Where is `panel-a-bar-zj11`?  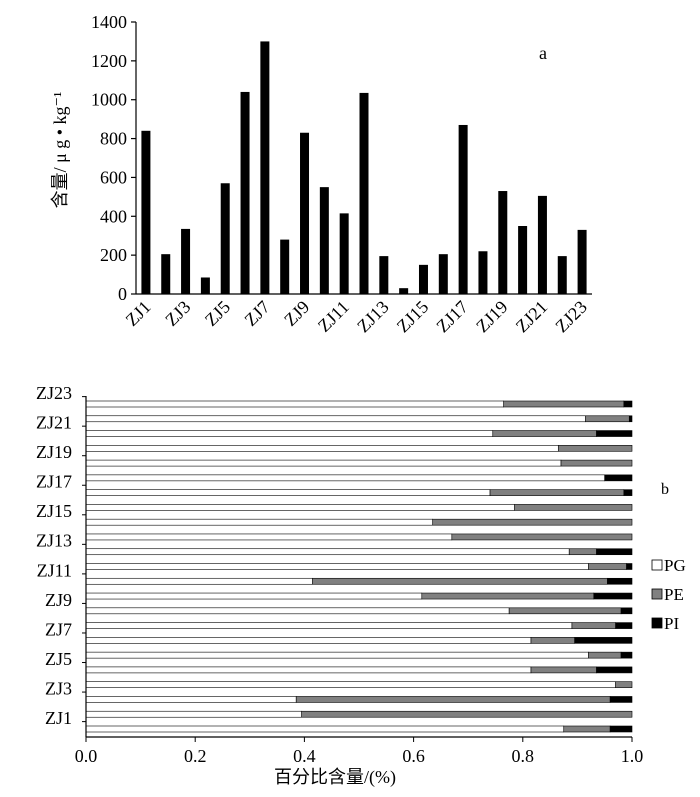
panel-a-bar-zj11 is located at coordinates (344, 253).